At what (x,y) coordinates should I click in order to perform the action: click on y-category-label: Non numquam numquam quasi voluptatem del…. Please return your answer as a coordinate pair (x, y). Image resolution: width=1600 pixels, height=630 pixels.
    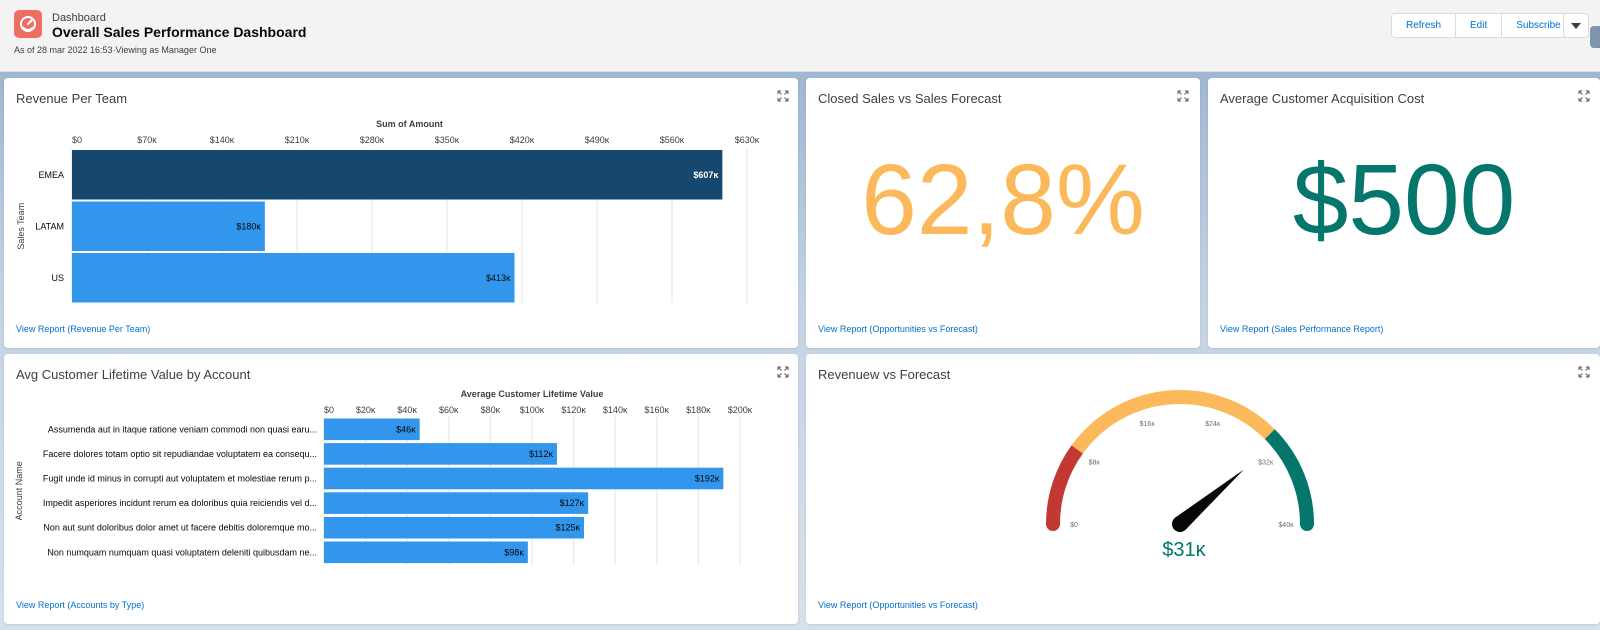
    Looking at the image, I should click on (182, 552).